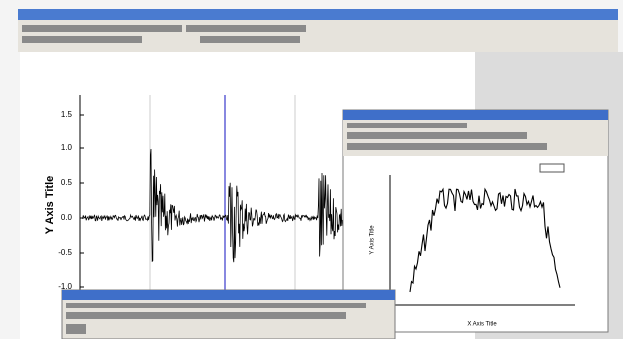 This screenshot has width=623, height=339. Describe the element at coordinates (373, 240) in the screenshot. I see `inset-y-axis-title: Y Axis Title` at that location.